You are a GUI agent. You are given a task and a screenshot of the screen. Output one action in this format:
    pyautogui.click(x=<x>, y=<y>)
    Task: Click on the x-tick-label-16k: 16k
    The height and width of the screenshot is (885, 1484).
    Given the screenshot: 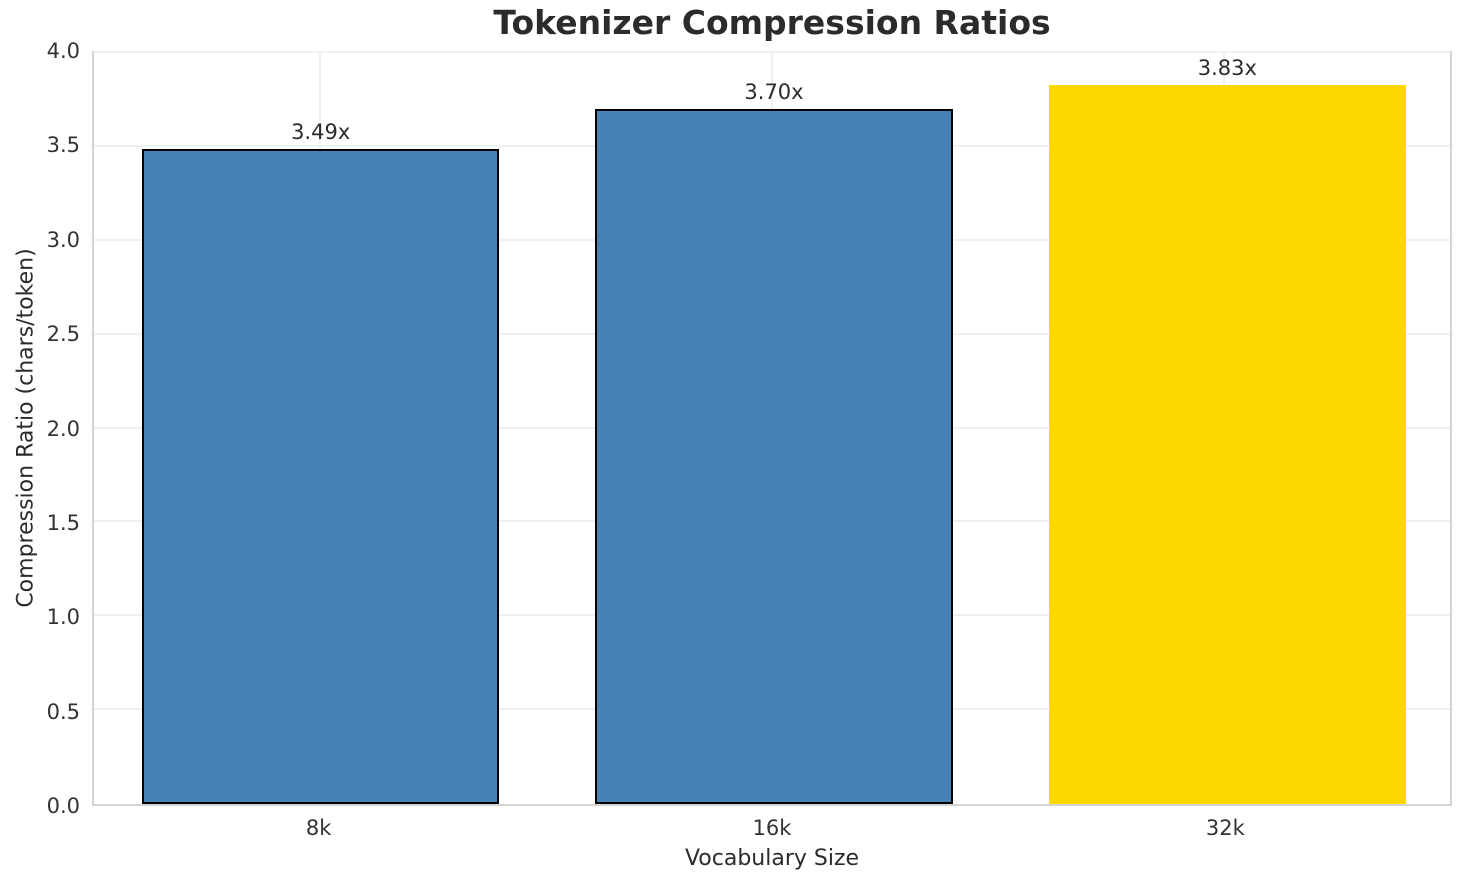 What is the action you would take?
    pyautogui.click(x=772, y=828)
    